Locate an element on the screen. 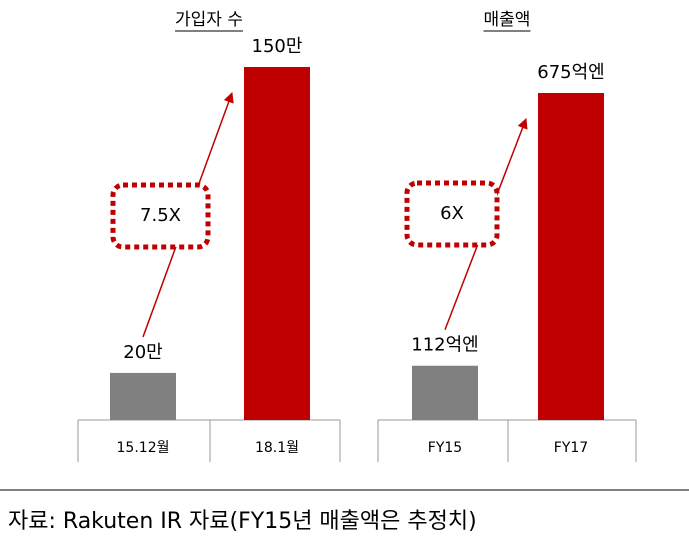 Image resolution: width=689 pixels, height=544 pixels. value-label: 112억엔 is located at coordinates (444, 345).